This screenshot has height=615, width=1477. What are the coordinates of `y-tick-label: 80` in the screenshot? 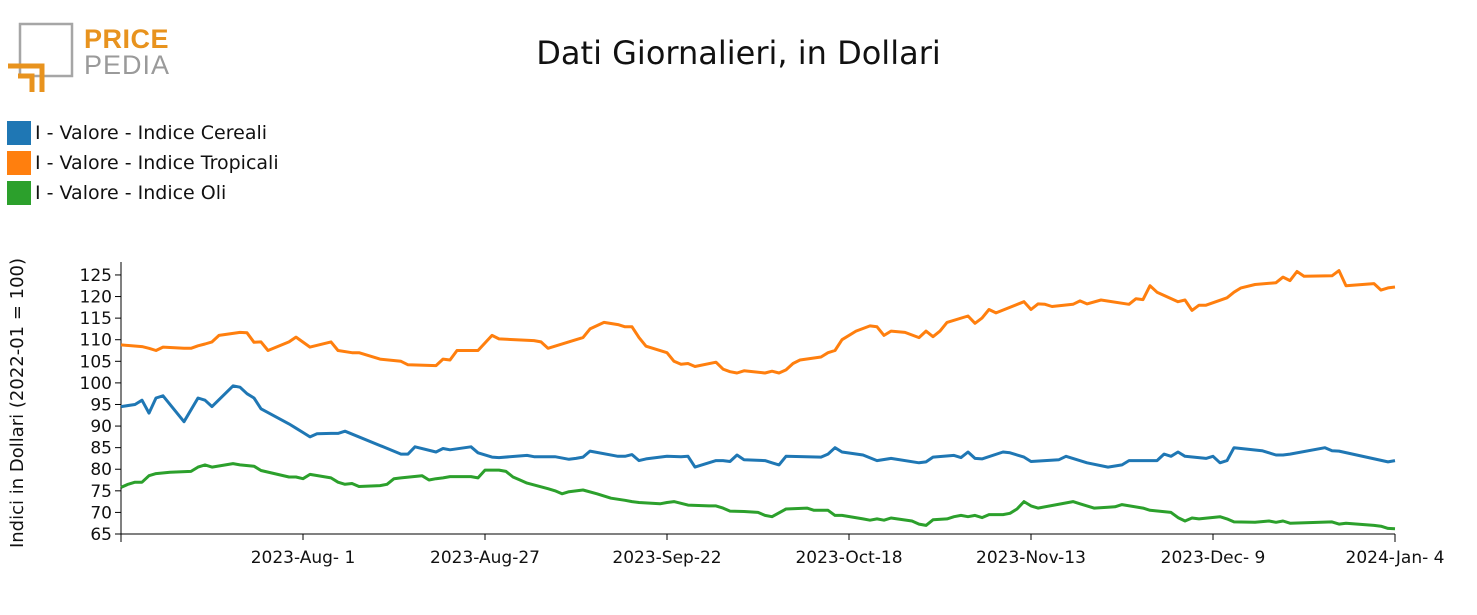 It's located at (101, 470).